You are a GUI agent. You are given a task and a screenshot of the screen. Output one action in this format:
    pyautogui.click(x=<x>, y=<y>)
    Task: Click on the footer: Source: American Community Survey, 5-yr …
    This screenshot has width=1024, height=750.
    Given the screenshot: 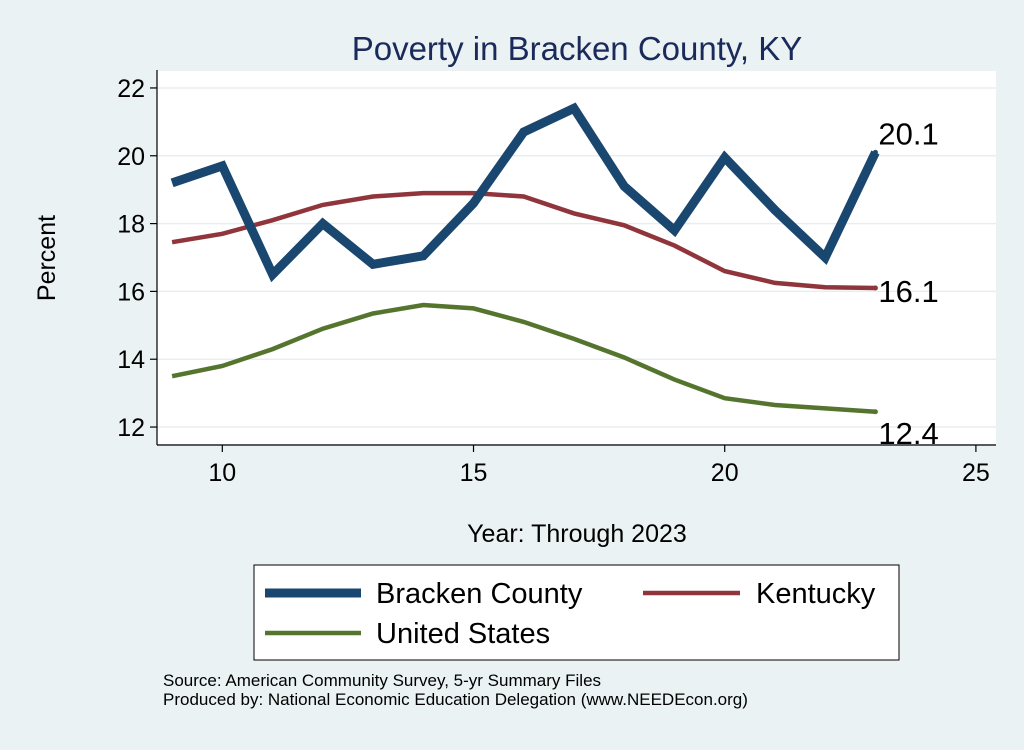 What is the action you would take?
    pyautogui.click(x=455, y=690)
    